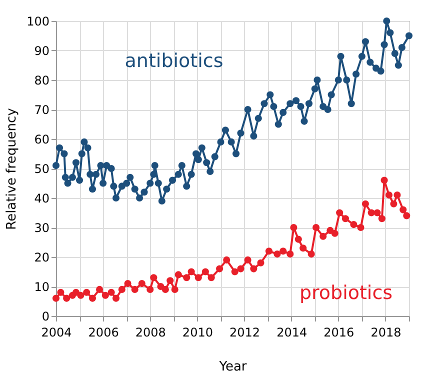 This screenshot has height=374, width=444. Describe the element at coordinates (346, 293) in the screenshot. I see `series-label: probiotics` at that location.